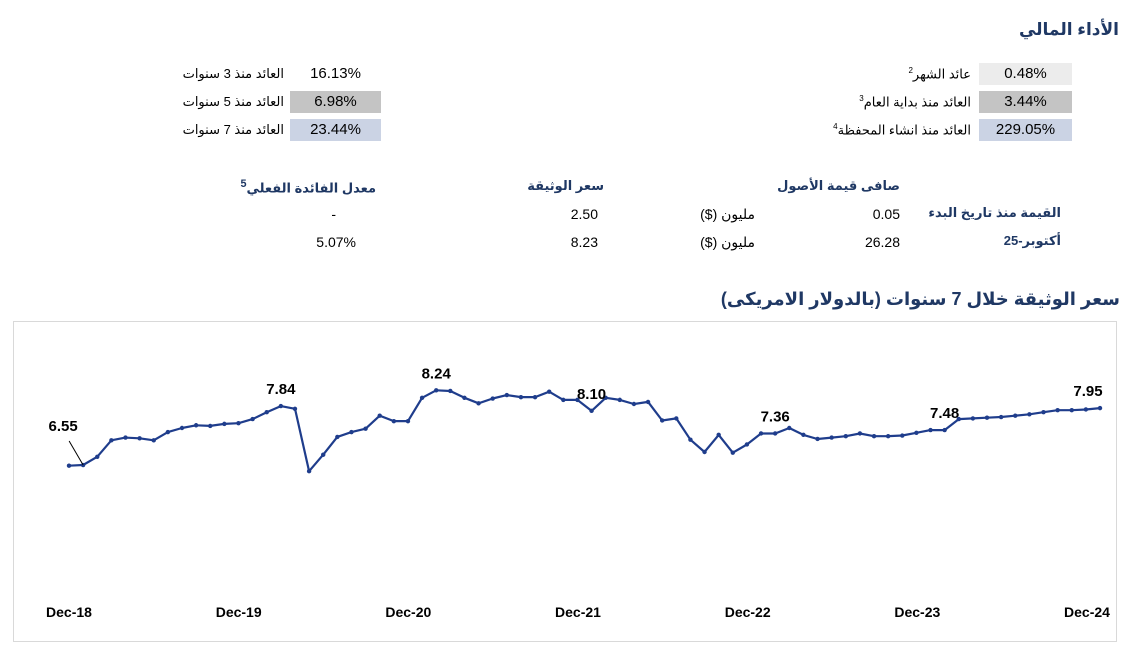 This screenshot has height=653, width=1131. I want to click on performance-title: الأداء المالي, so click(1068, 29).